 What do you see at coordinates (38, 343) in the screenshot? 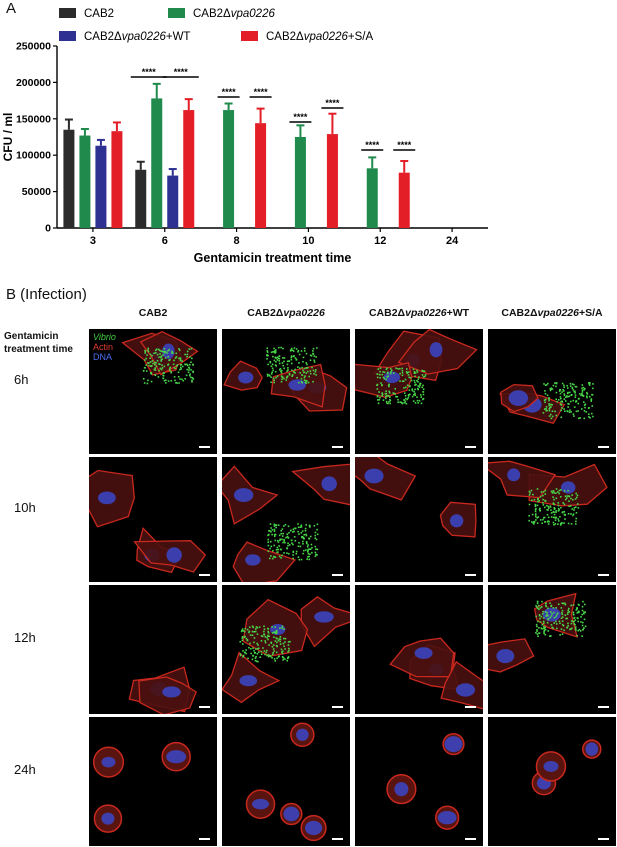
I see `row-axis-title: Gentamicin treatment time` at bounding box center [38, 343].